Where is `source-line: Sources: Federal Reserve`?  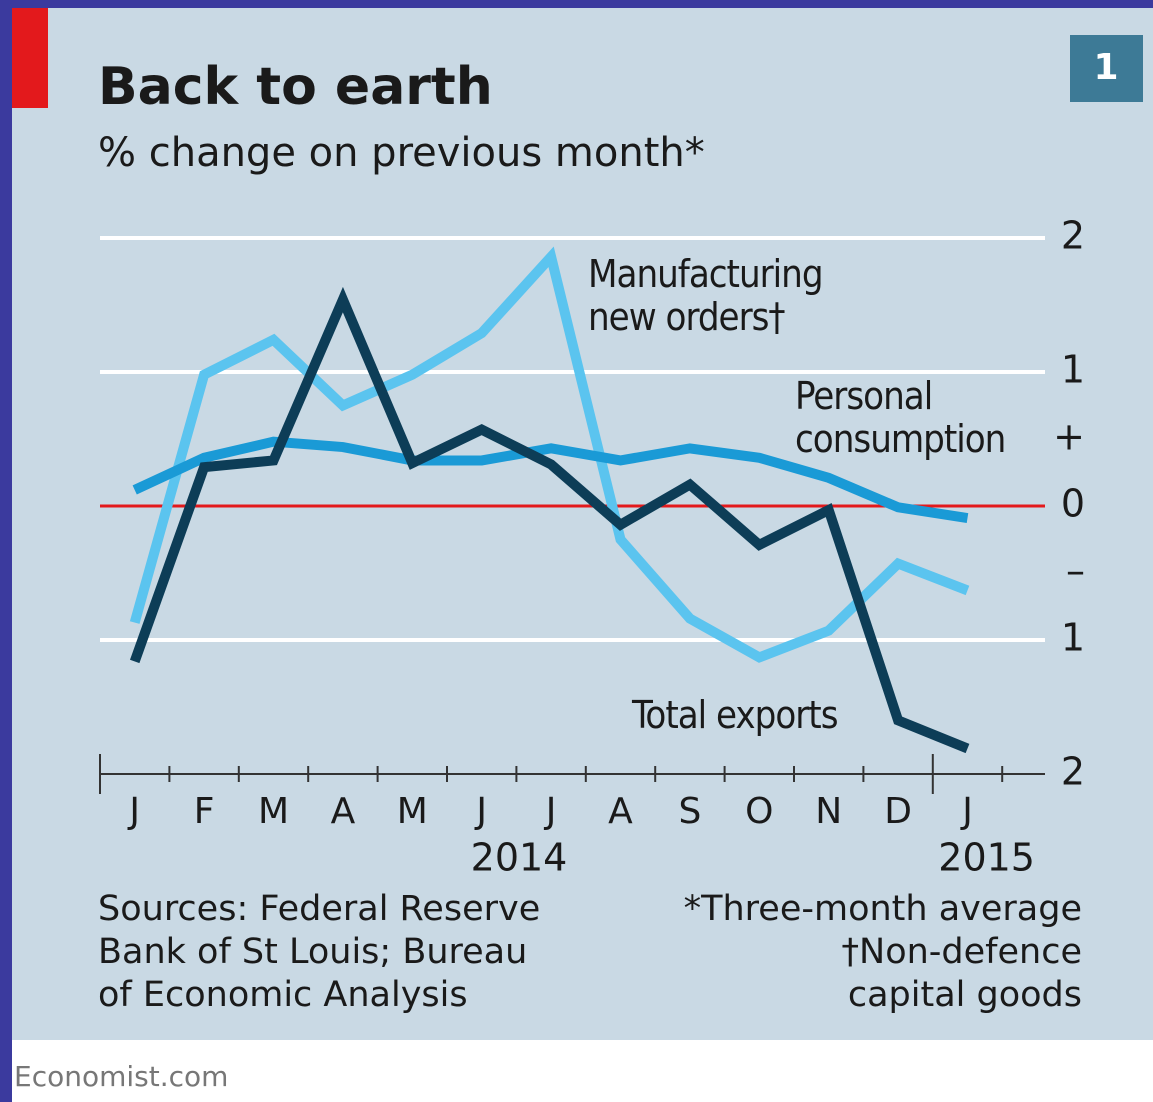 source-line: Sources: Federal Reserve is located at coordinates (319, 909).